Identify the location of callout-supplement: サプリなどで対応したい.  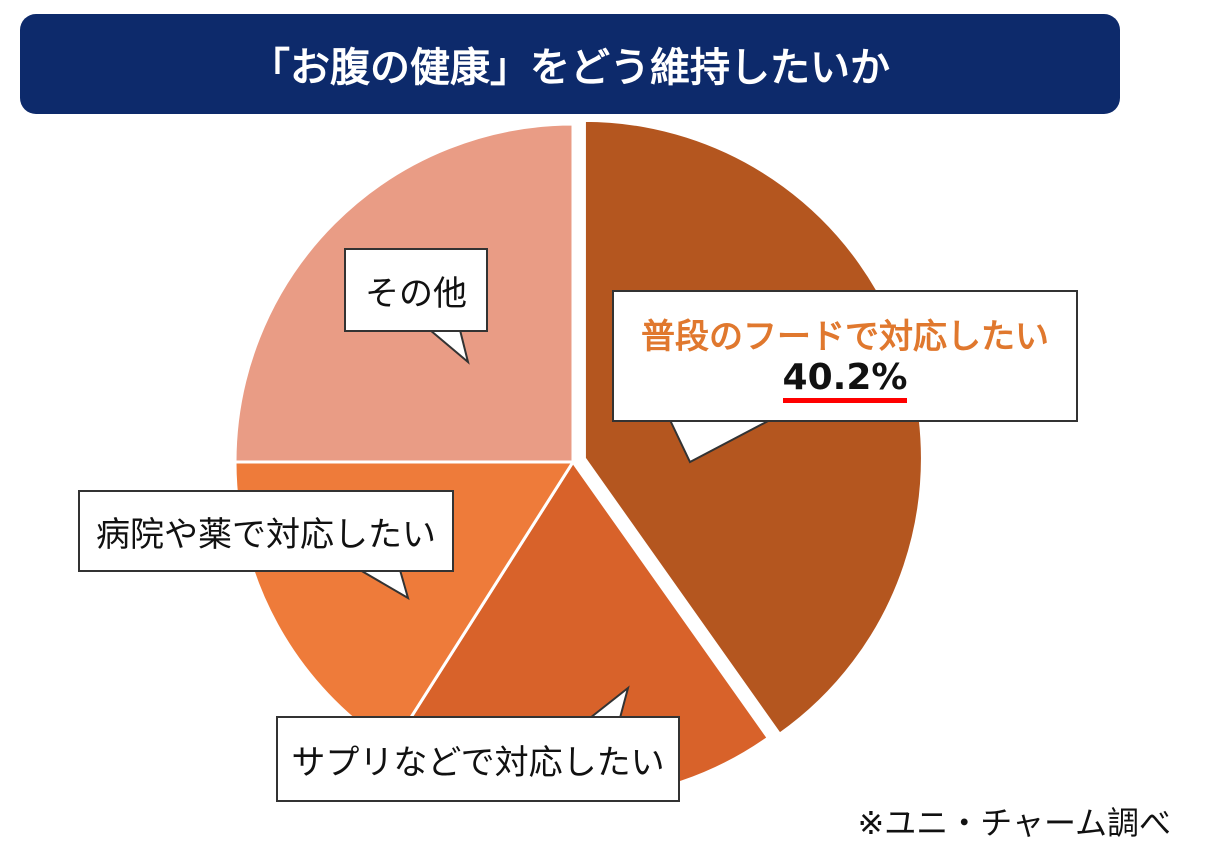
(478, 759).